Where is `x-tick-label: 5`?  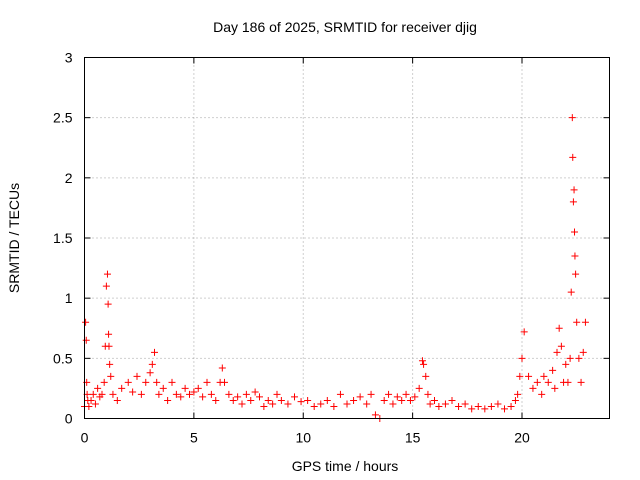
x-tick-label: 5 is located at coordinates (194, 438).